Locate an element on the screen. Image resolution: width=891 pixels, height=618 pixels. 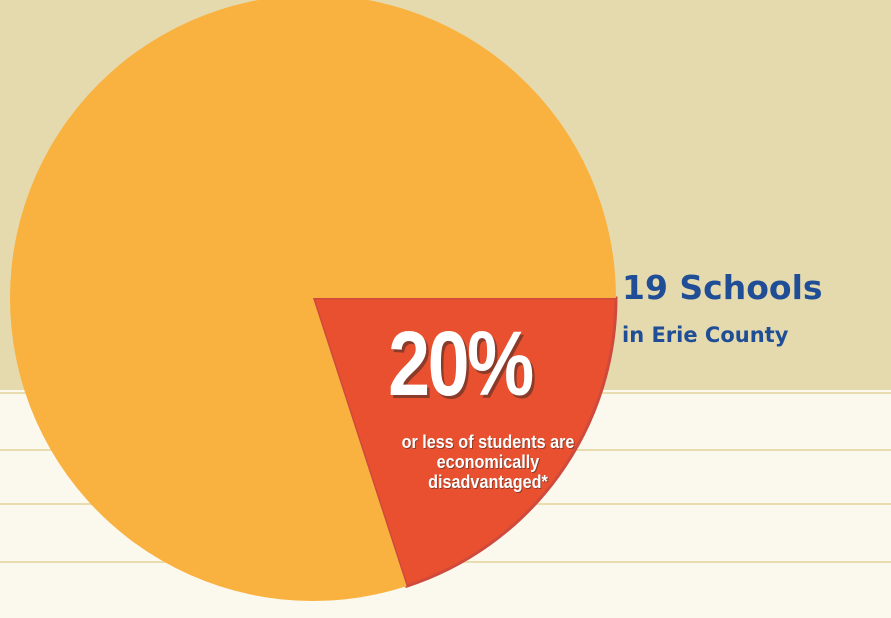
county-subtitle: in Erie County is located at coordinates (705, 335).